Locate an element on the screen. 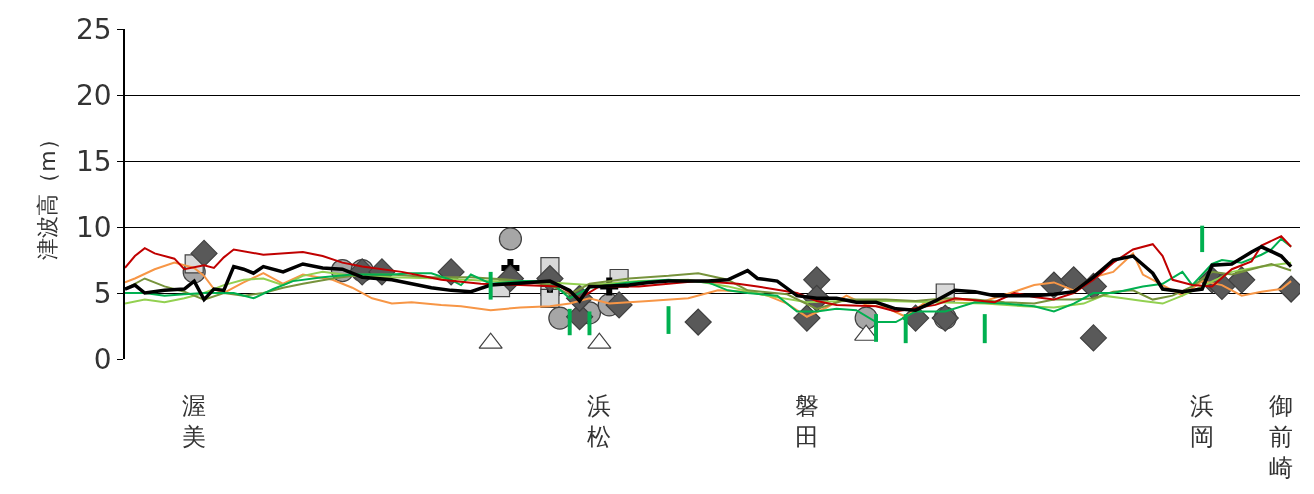 This screenshot has height=494, width=1314. y-tick-label: 5 is located at coordinates (102, 293).